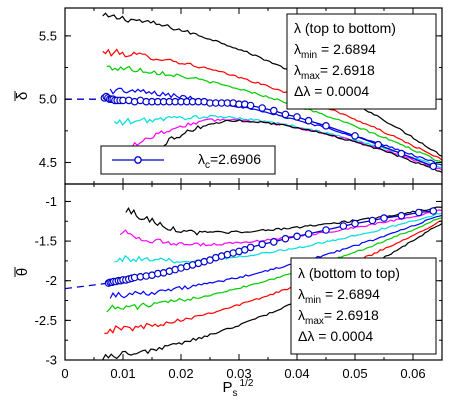 Image resolution: width=463 pixels, height=403 pixels. I want to click on bottom-info-line-0-main: λ (bottom to top), so click(349, 273).